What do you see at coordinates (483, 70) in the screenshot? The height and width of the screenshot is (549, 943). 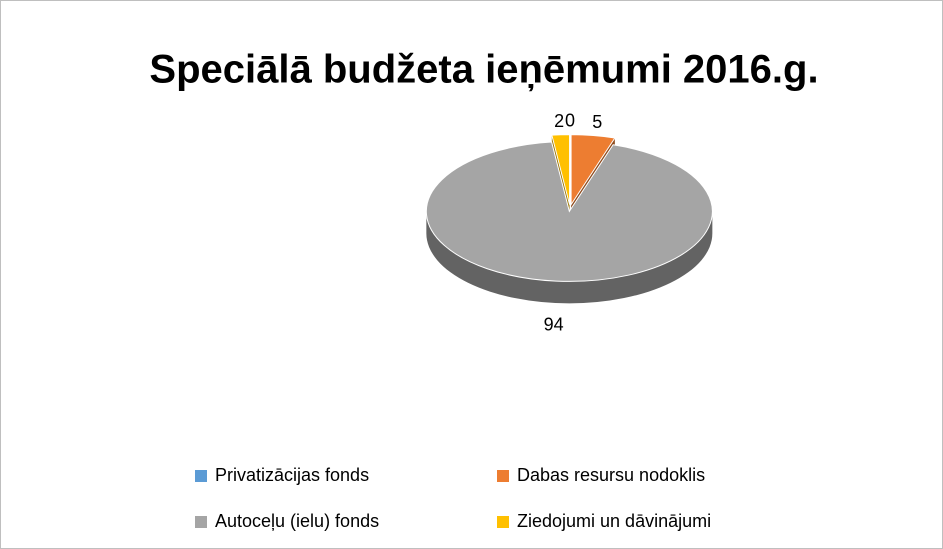 I see `chart-title: Speciālā budžeta ieņēmumi 2016.g.` at bounding box center [483, 70].